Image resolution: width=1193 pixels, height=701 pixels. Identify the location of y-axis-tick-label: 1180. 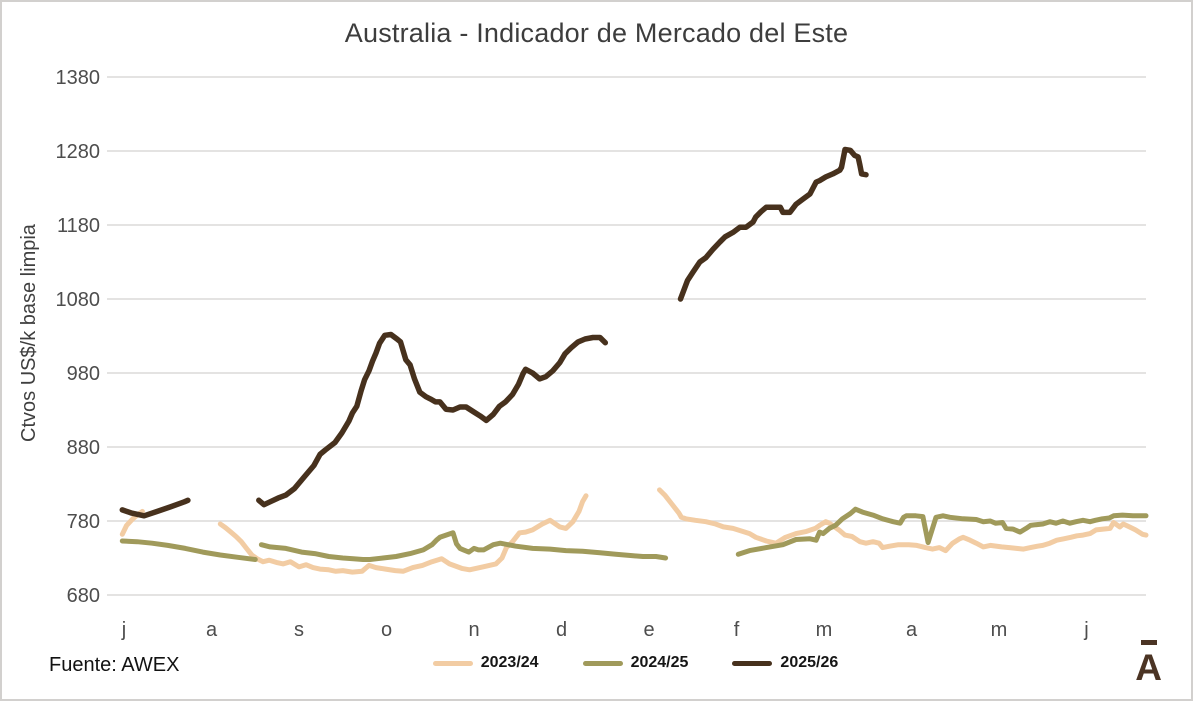
(78, 226).